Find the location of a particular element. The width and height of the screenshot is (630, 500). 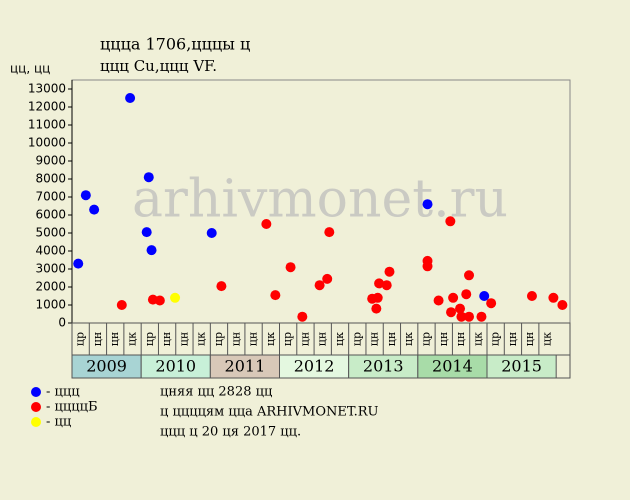

legend-label: - ццццБ is located at coordinates (72, 407).